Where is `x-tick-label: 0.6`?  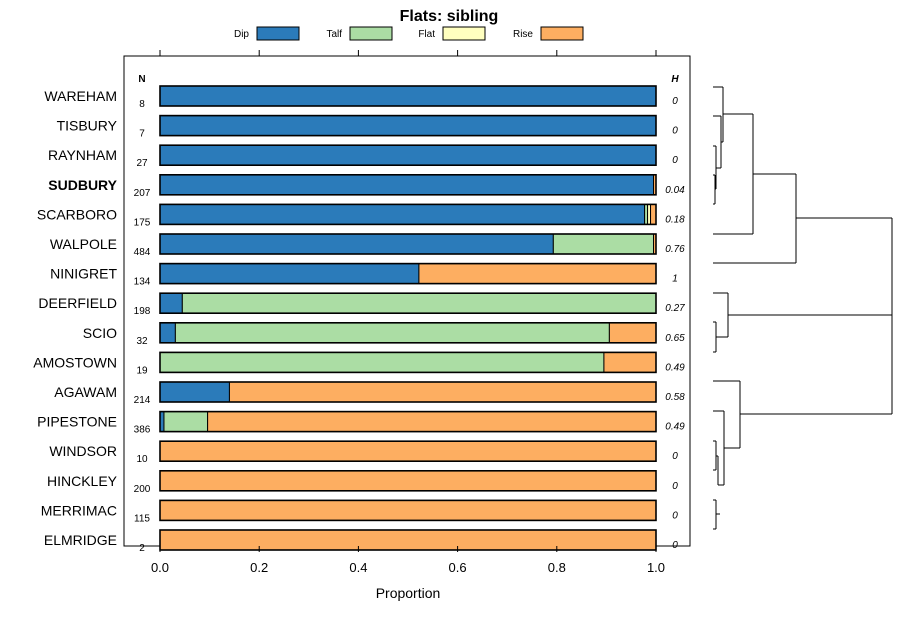
x-tick-label: 0.6 is located at coordinates (458, 567).